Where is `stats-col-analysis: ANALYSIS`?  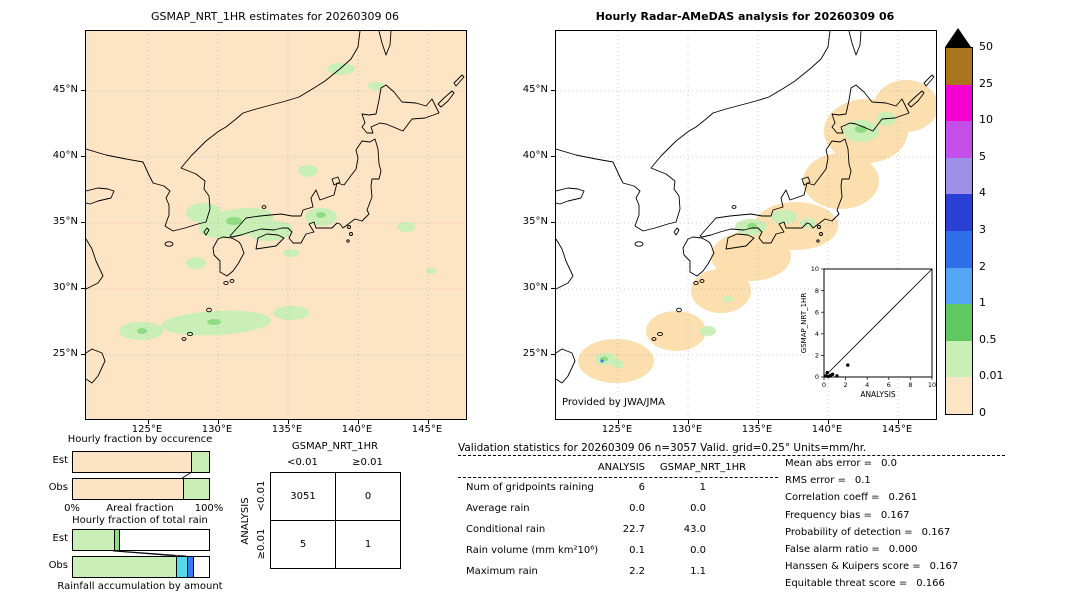
stats-col-analysis: ANALYSIS is located at coordinates (621, 467).